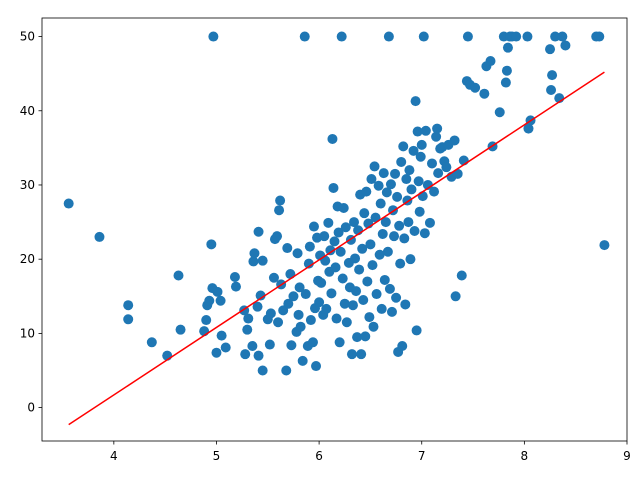 The height and width of the screenshot is (480, 640). What do you see at coordinates (27, 37) in the screenshot?
I see `y-tick-label: 50` at bounding box center [27, 37].